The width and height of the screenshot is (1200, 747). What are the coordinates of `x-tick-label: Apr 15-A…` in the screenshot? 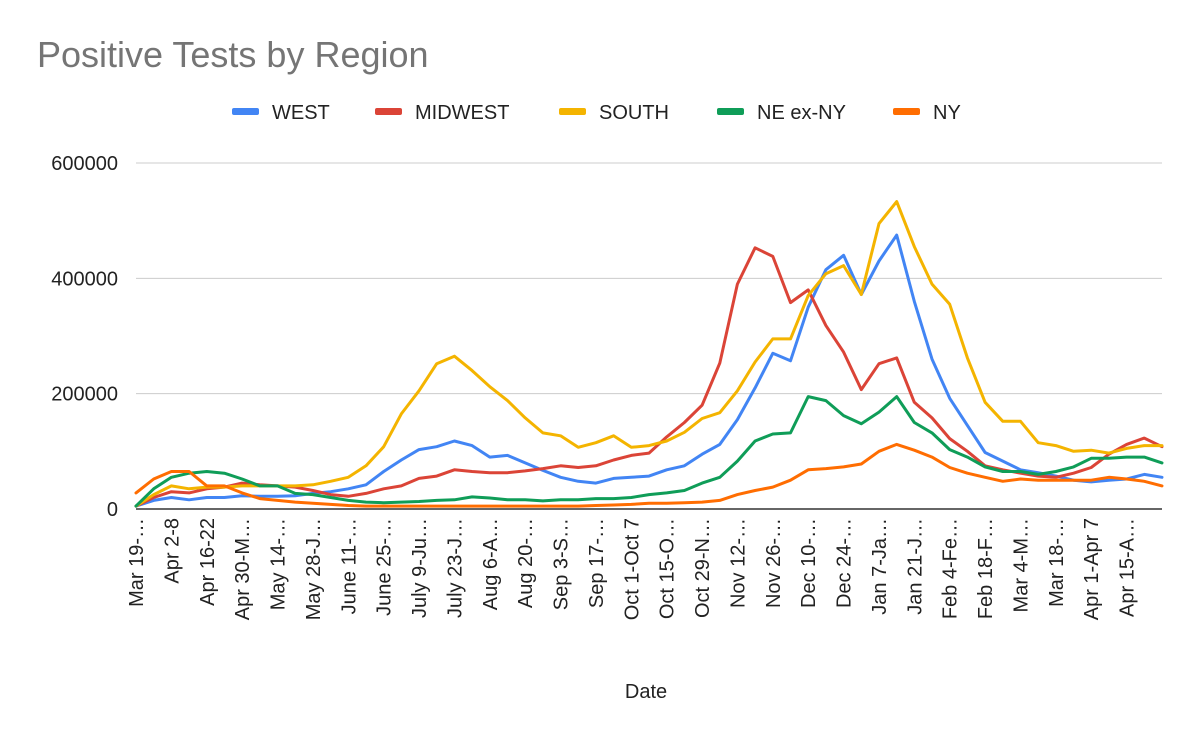 It's located at (1128, 567).